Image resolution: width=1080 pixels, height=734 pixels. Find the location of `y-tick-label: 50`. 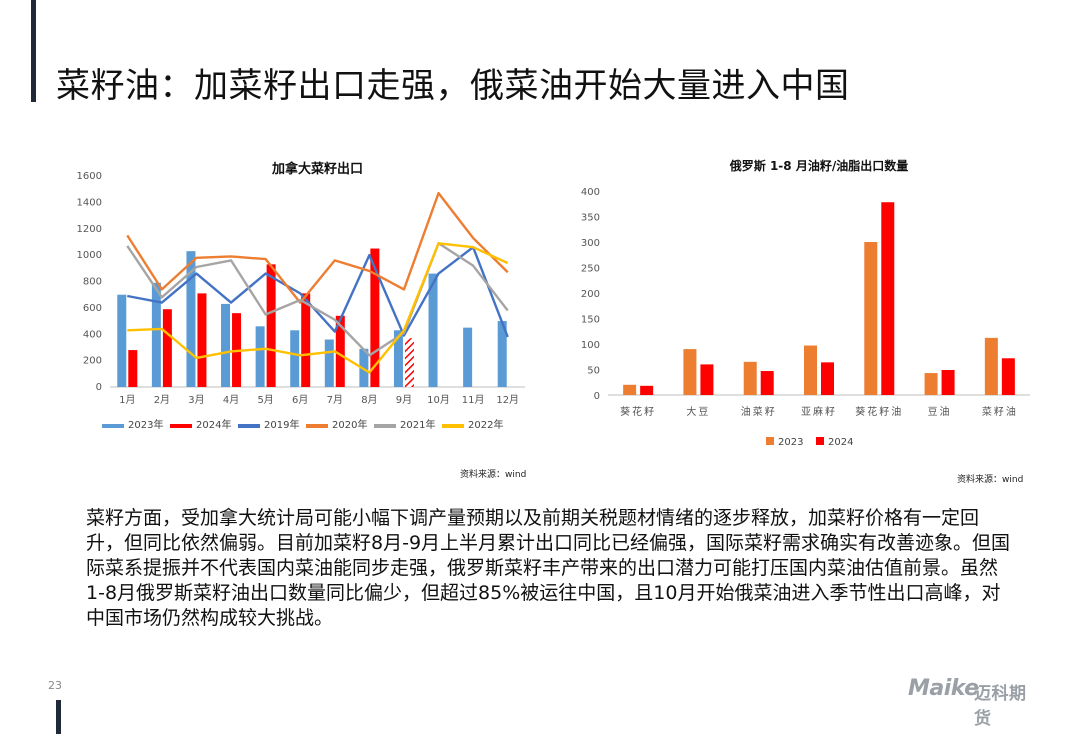

y-tick-label: 50 is located at coordinates (593, 371).